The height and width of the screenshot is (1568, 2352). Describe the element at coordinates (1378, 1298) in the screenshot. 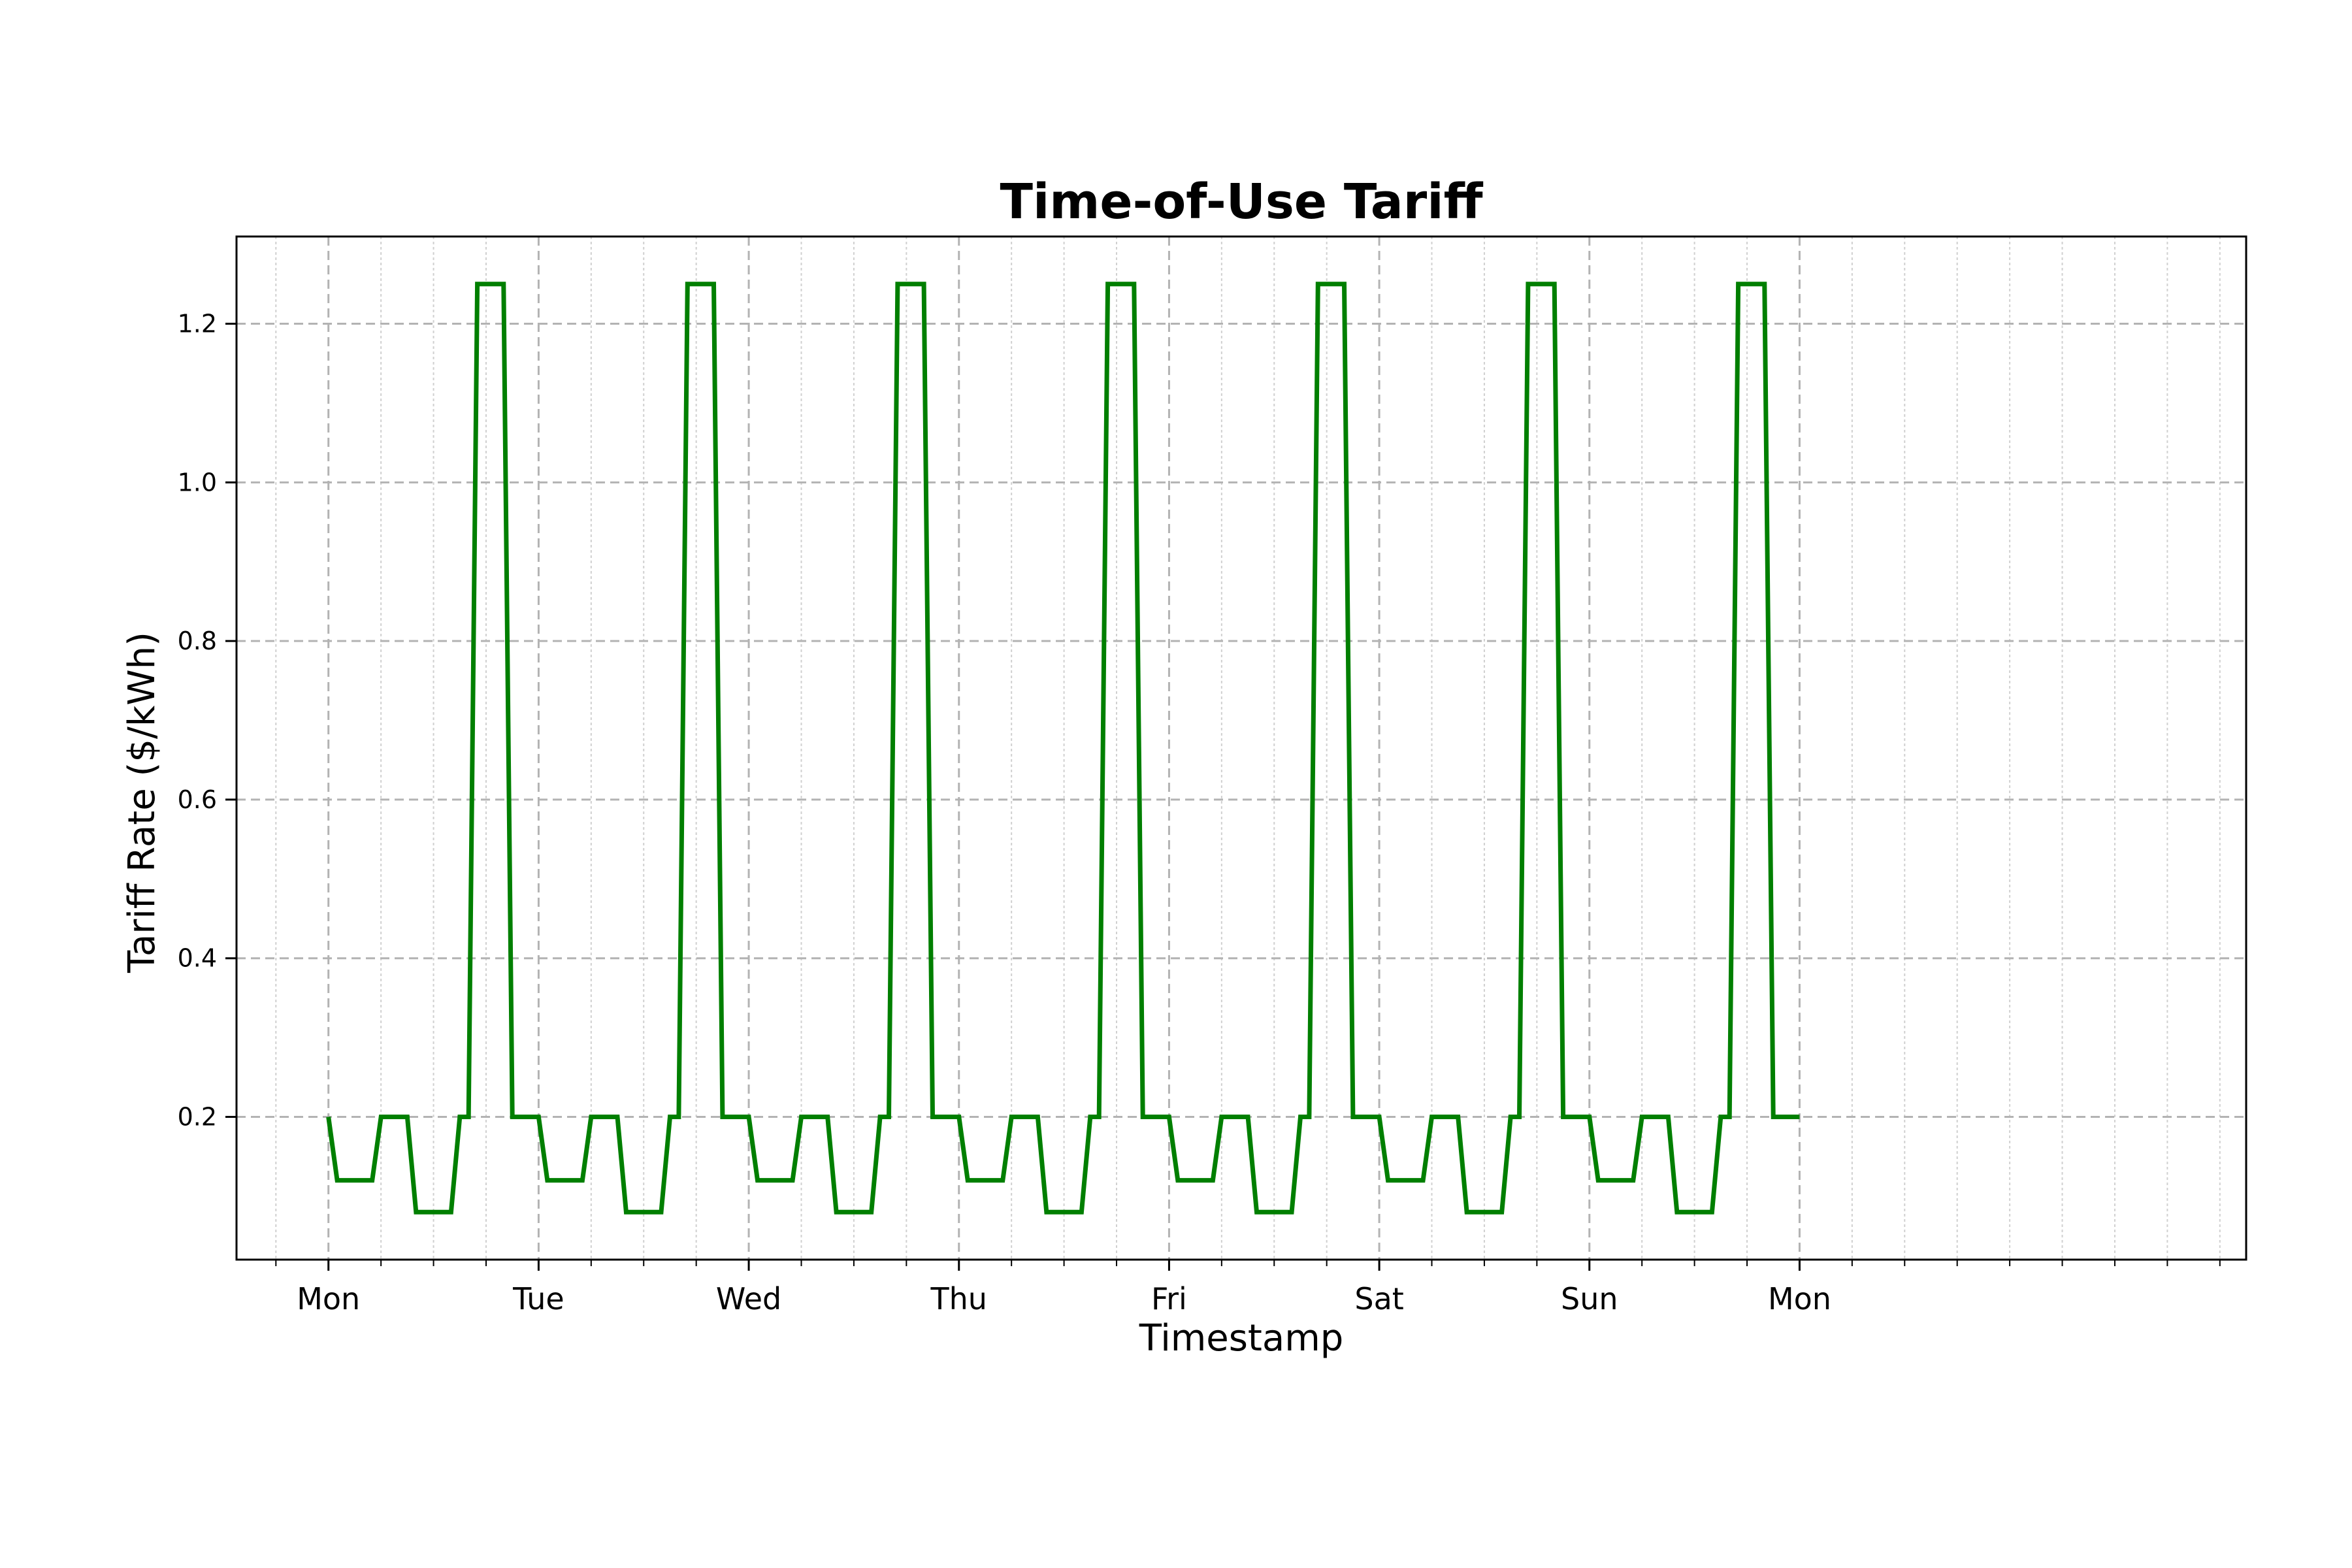

I see `x-tick-label: Sat` at that location.